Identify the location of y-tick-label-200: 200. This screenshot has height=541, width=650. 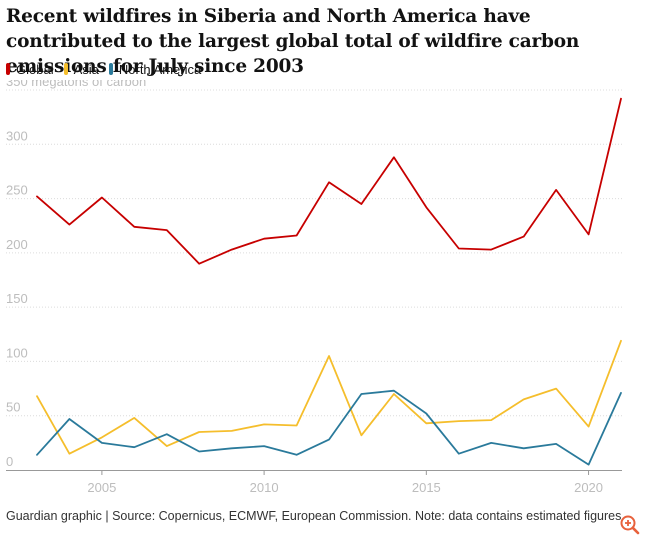
(17, 244).